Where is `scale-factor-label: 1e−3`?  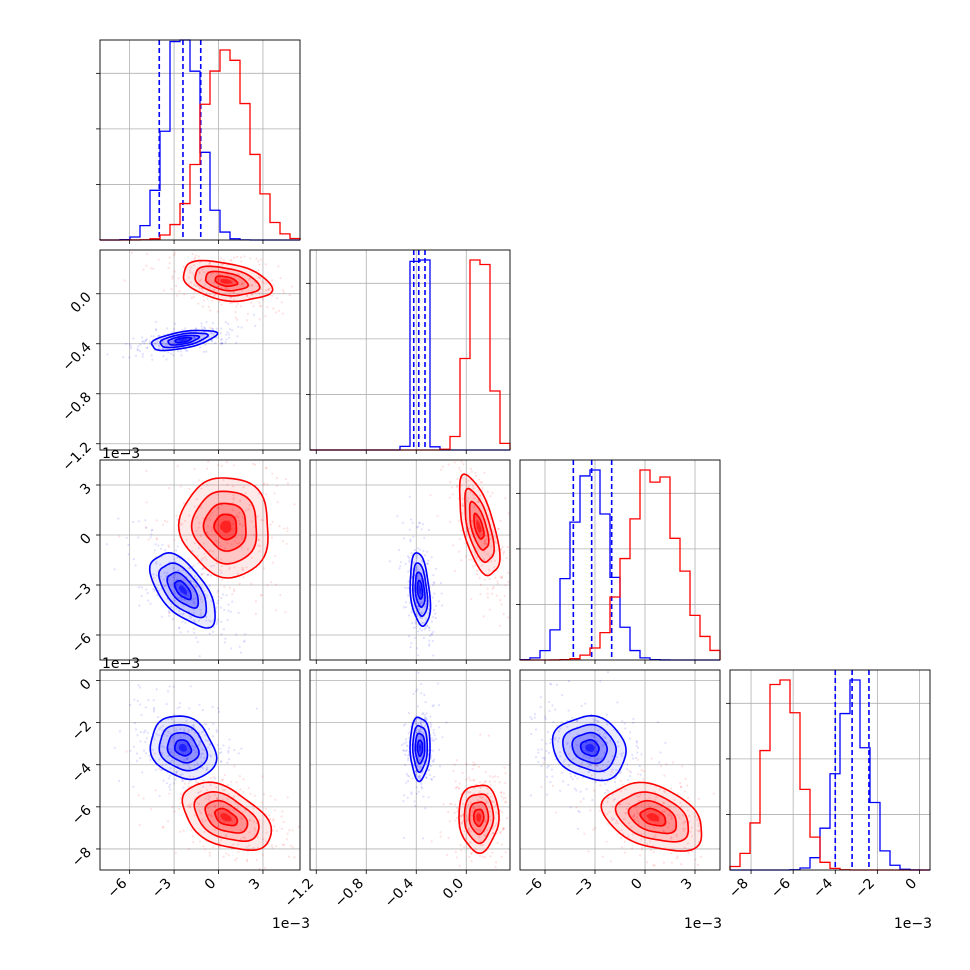
scale-factor-label: 1e−3 is located at coordinates (121, 454).